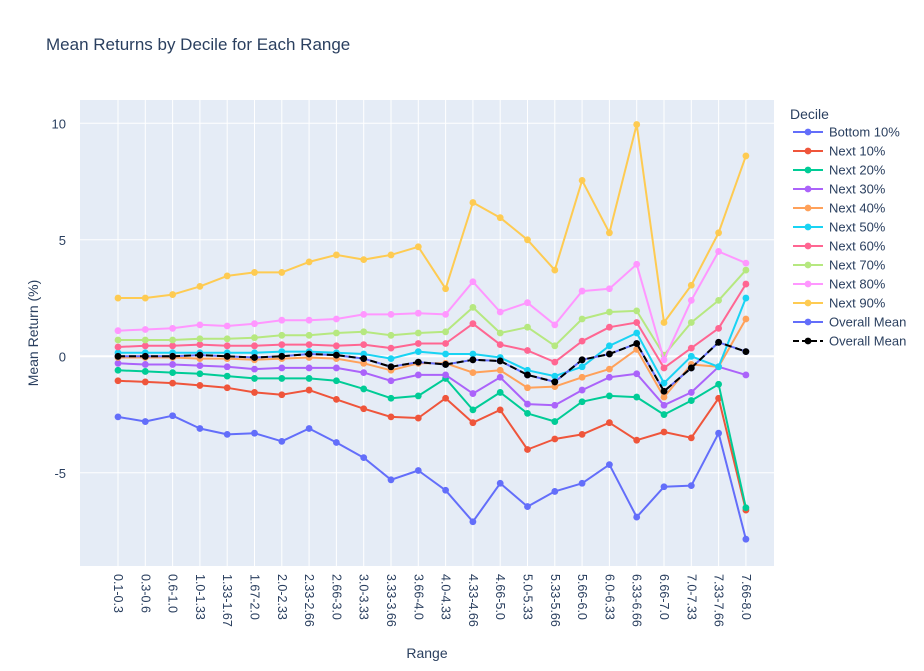 This screenshot has height=671, width=924. Describe the element at coordinates (746, 597) in the screenshot. I see `x-tick-label: 7.66-8.0` at that location.